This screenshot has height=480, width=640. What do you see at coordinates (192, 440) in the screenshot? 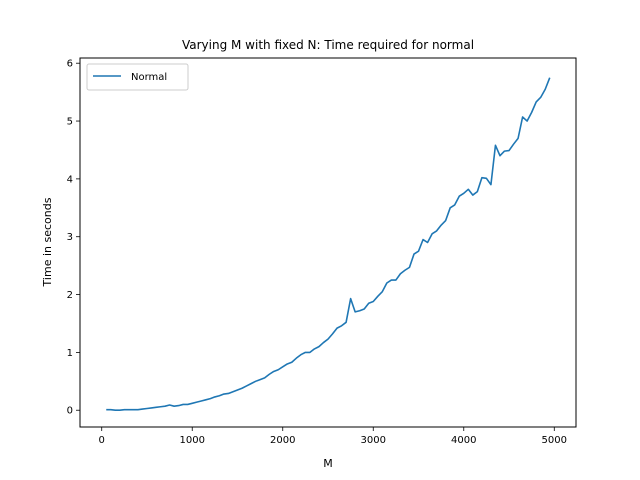
I see `x-tick-label: 1000` at bounding box center [192, 440].